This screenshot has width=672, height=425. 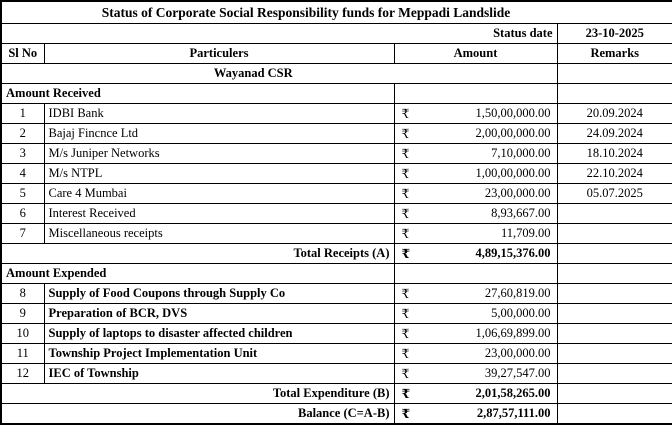 I want to click on amount-cell: ₹2,00,00,000.00, so click(x=475, y=133).